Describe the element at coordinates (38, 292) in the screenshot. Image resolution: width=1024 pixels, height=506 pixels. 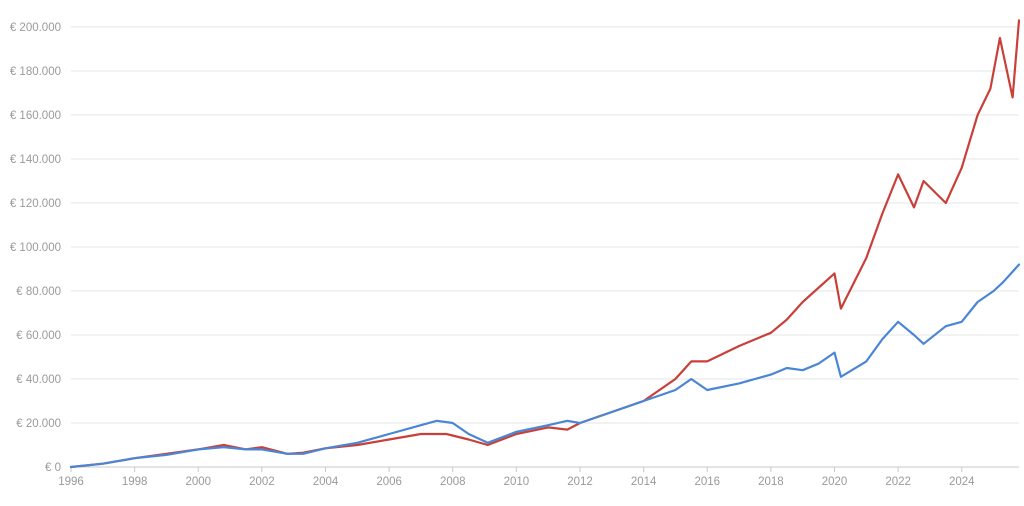
I see `y-tick-label: € 80.000` at that location.